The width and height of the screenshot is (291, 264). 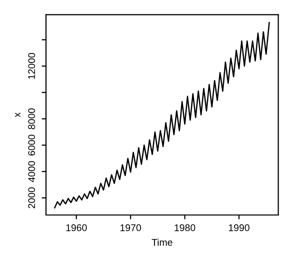 What do you see at coordinates (162, 242) in the screenshot?
I see `x-axis-title: Time` at bounding box center [162, 242].